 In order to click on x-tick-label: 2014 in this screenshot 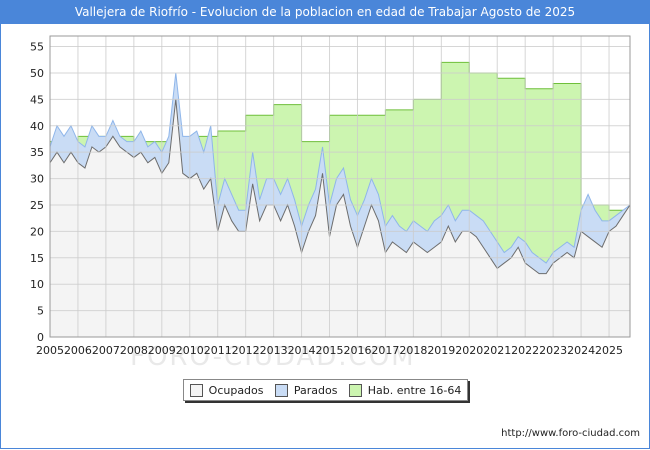, I will do `click(302, 350)`.